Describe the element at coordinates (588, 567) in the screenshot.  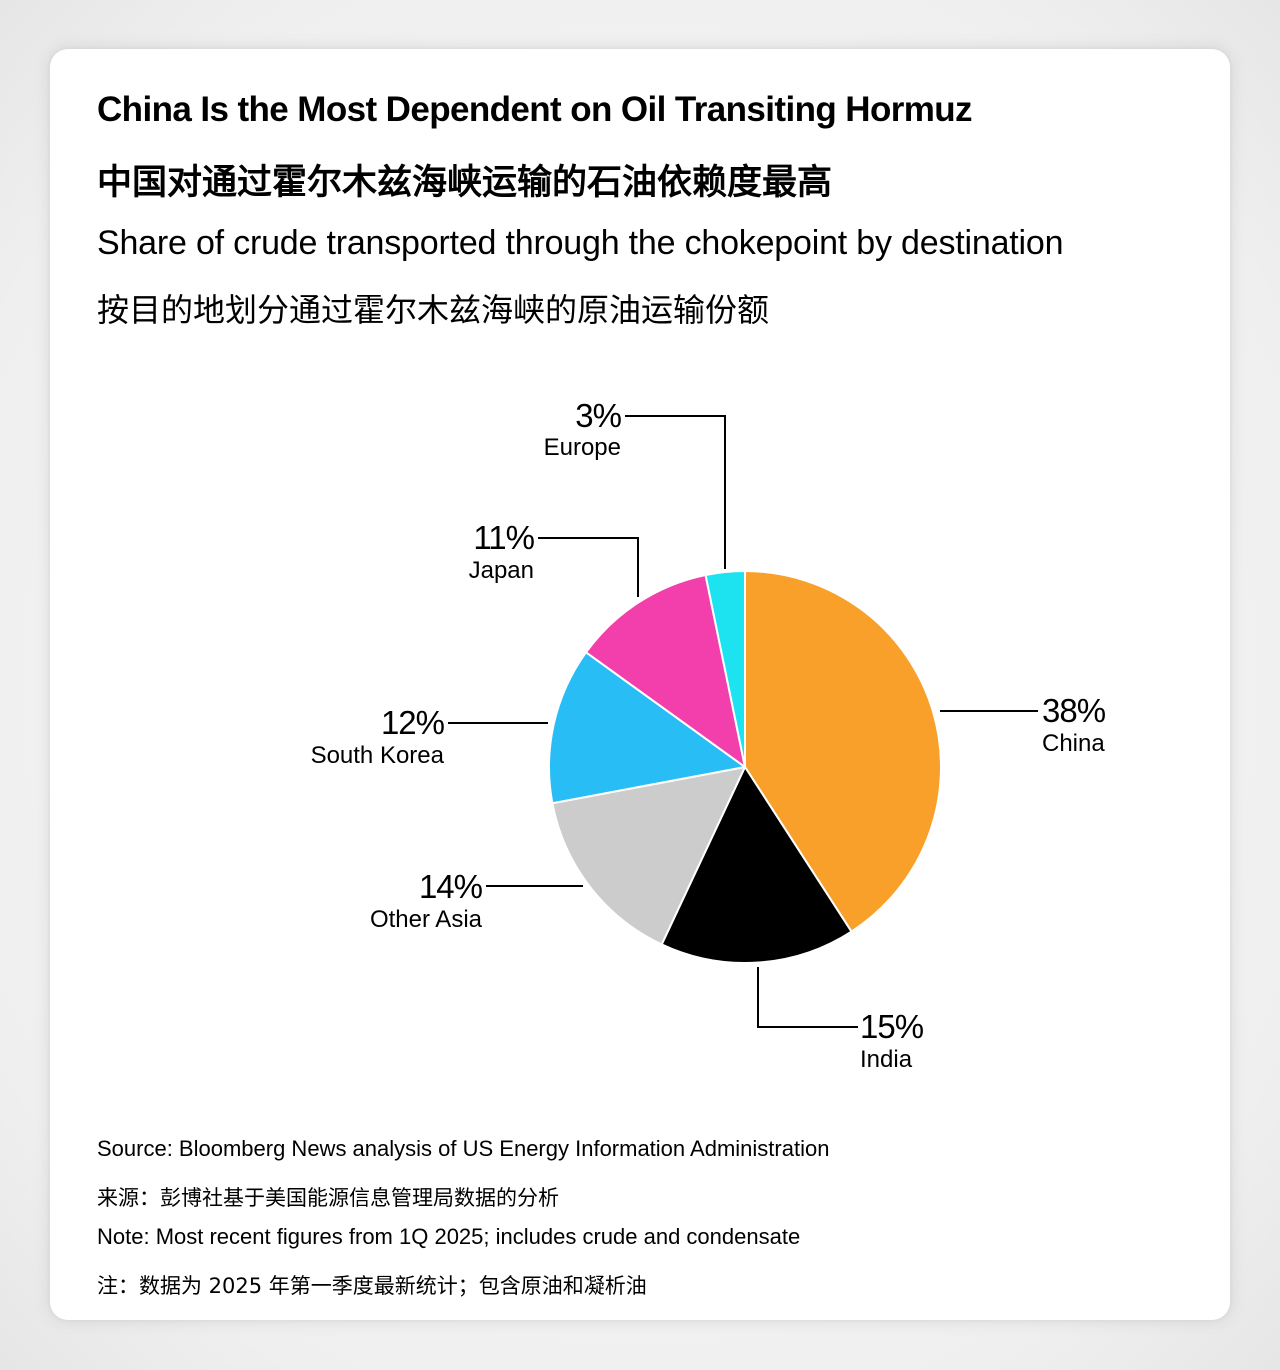
I see `leader-line-japan` at that location.